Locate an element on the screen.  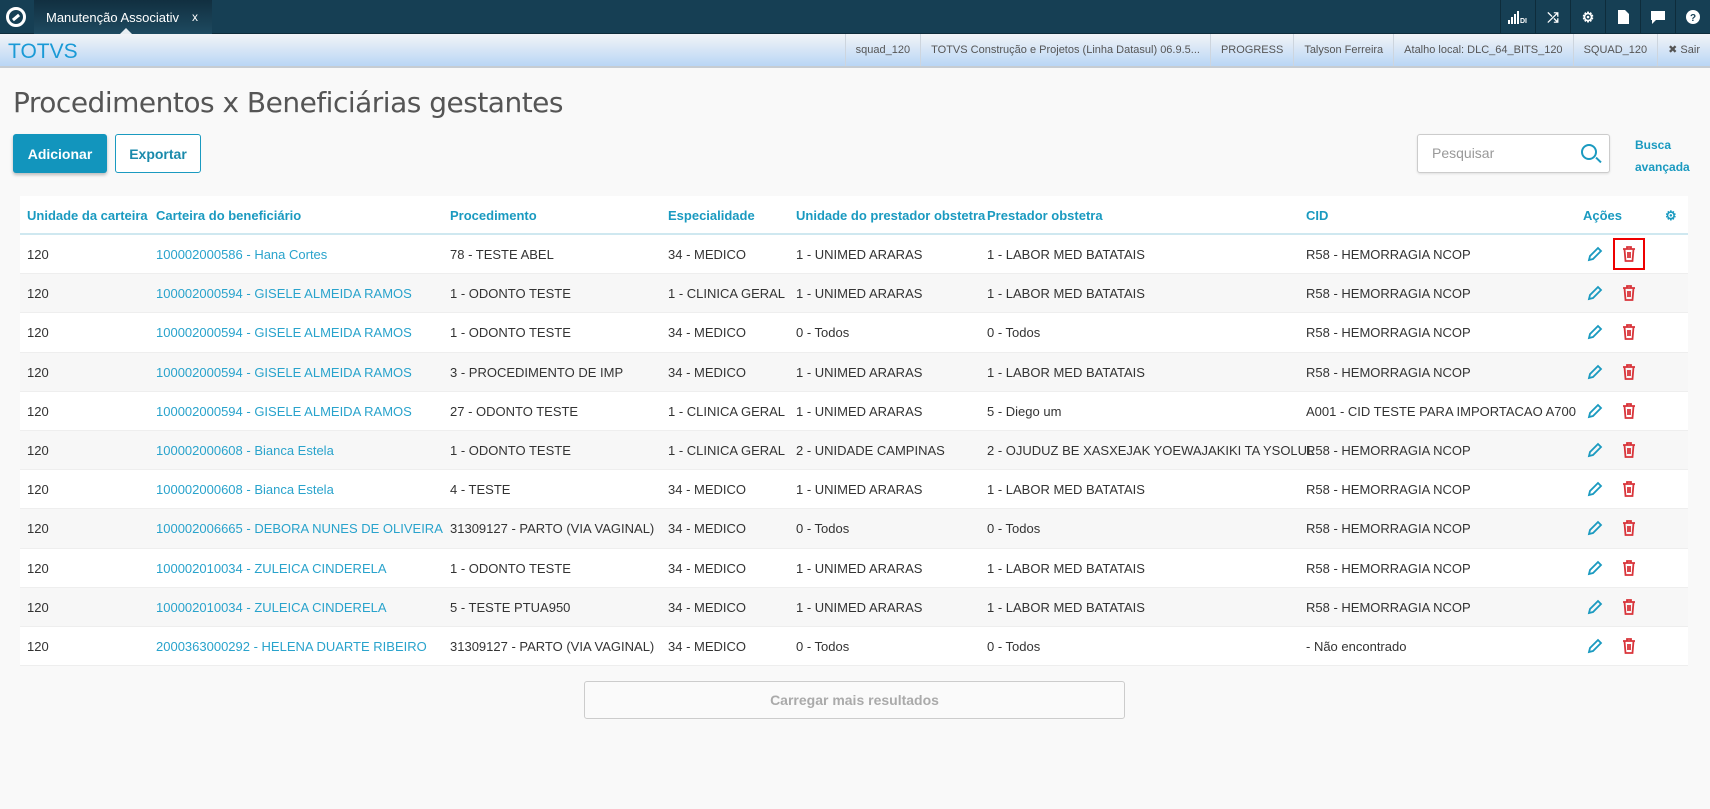
beneficiary-link: 2000363000292 - HELENA DUARTE RIBEIRO is located at coordinates (291, 646).